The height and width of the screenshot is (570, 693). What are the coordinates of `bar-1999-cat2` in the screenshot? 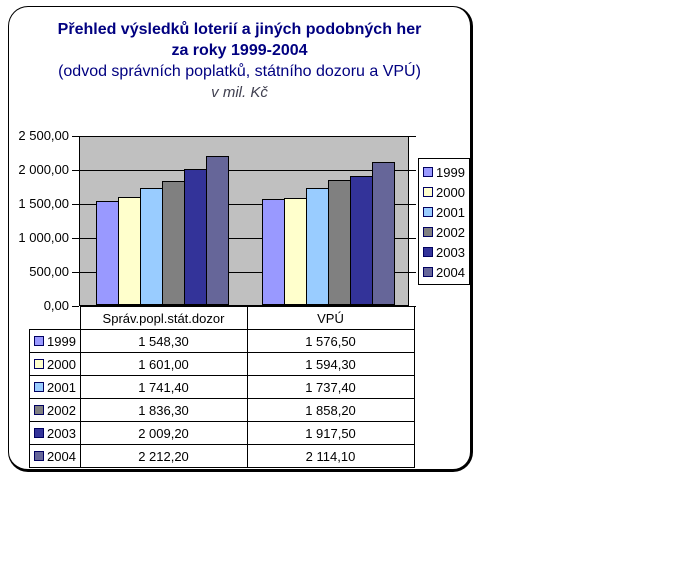 It's located at (273, 252).